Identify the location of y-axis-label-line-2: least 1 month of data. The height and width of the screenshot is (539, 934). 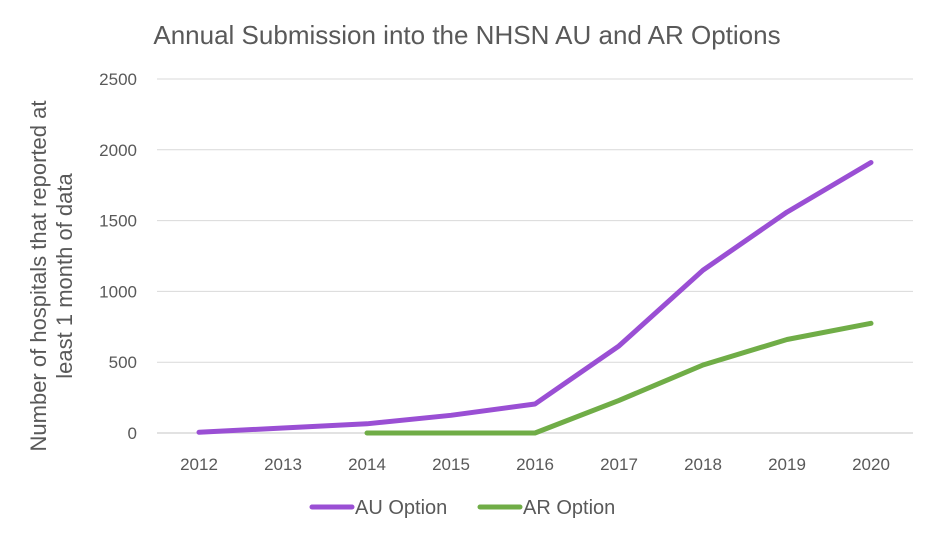
(64, 276).